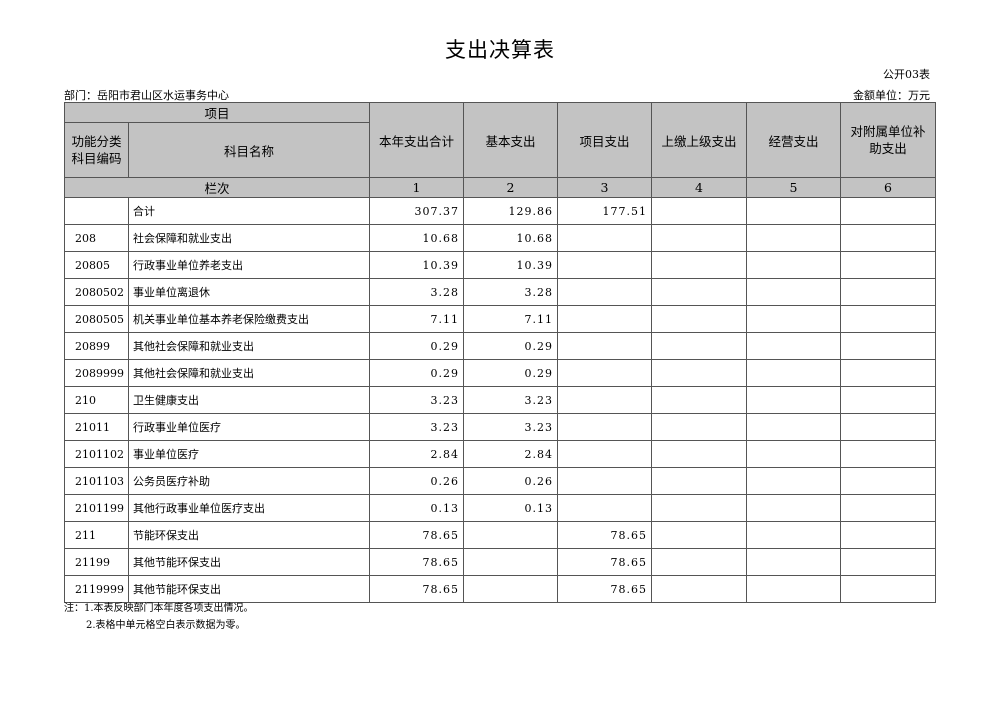 This screenshot has height=706, width=1000. I want to click on col-number: 1, so click(416, 187).